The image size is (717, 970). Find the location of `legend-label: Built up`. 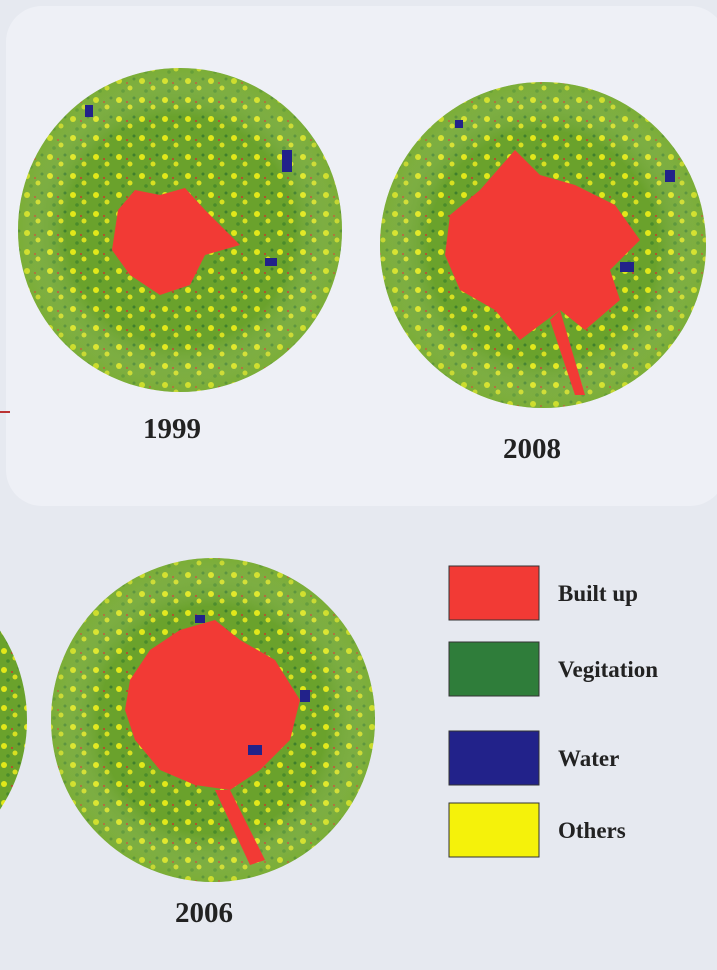

legend-label: Built up is located at coordinates (598, 593).